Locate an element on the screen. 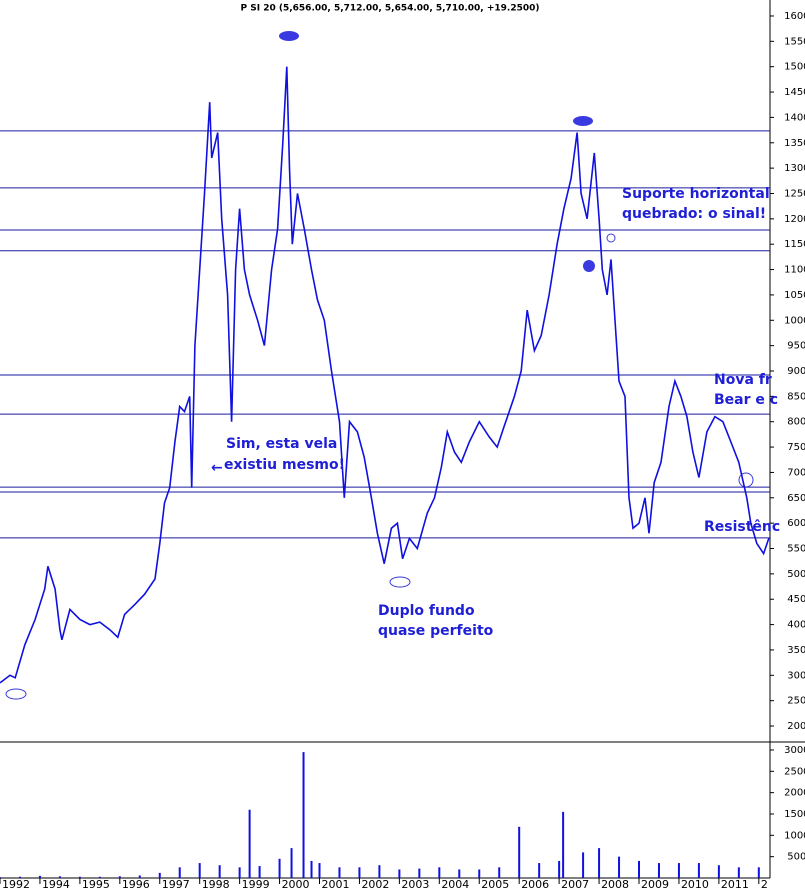 This screenshot has height=891, width=805. y-tick-label: 9500 is located at coordinates (796, 346).